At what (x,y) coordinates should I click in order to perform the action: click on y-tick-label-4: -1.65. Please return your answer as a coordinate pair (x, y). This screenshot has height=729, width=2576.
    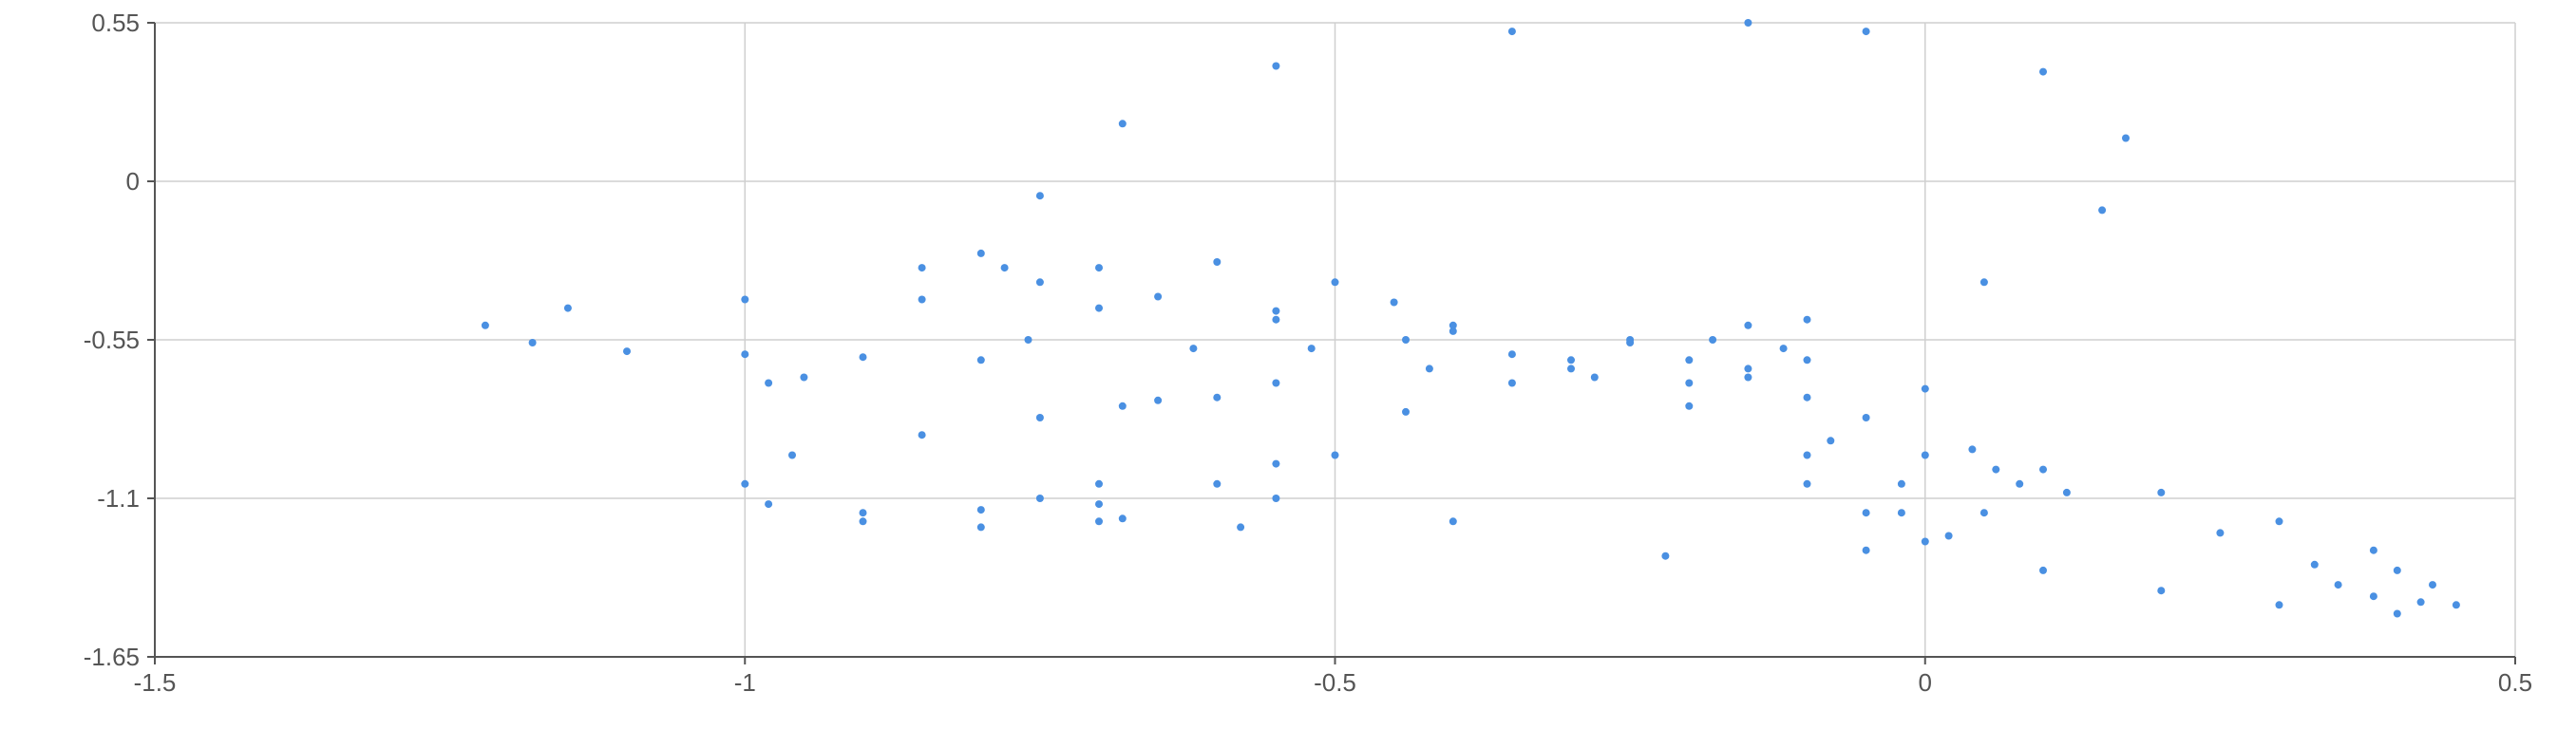
    Looking at the image, I should click on (112, 657).